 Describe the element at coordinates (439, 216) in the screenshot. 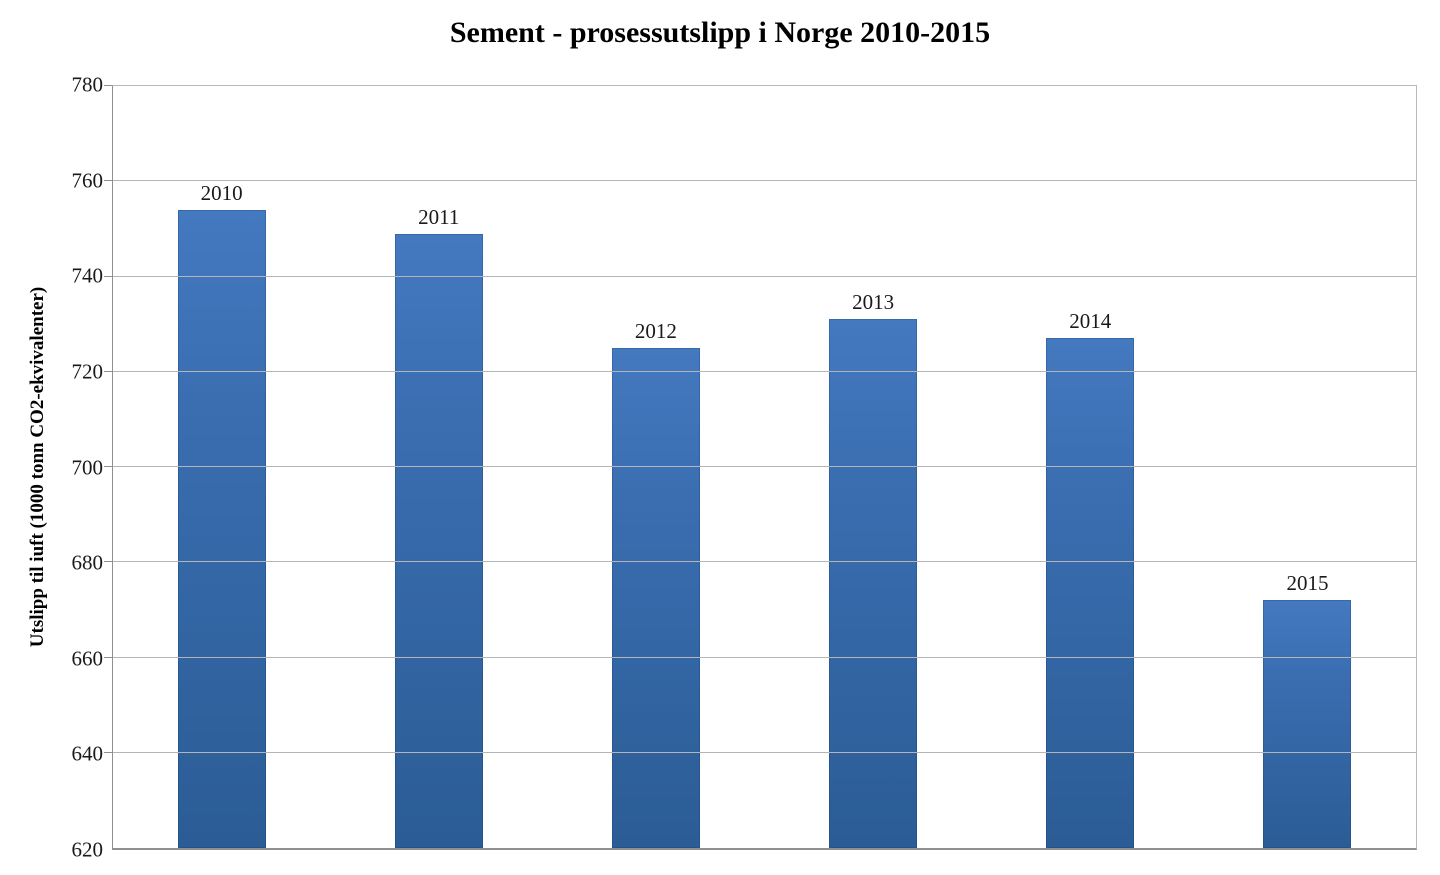

I see `bar-label-2011: 2011` at that location.